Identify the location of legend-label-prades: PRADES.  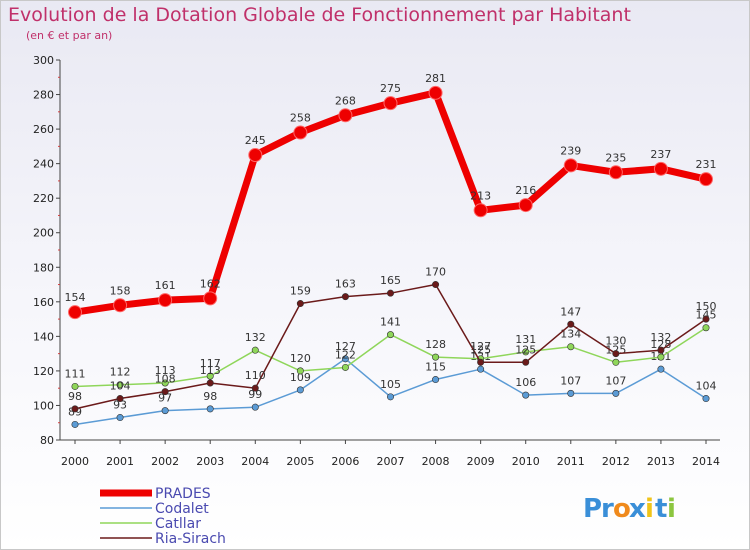
(183, 494).